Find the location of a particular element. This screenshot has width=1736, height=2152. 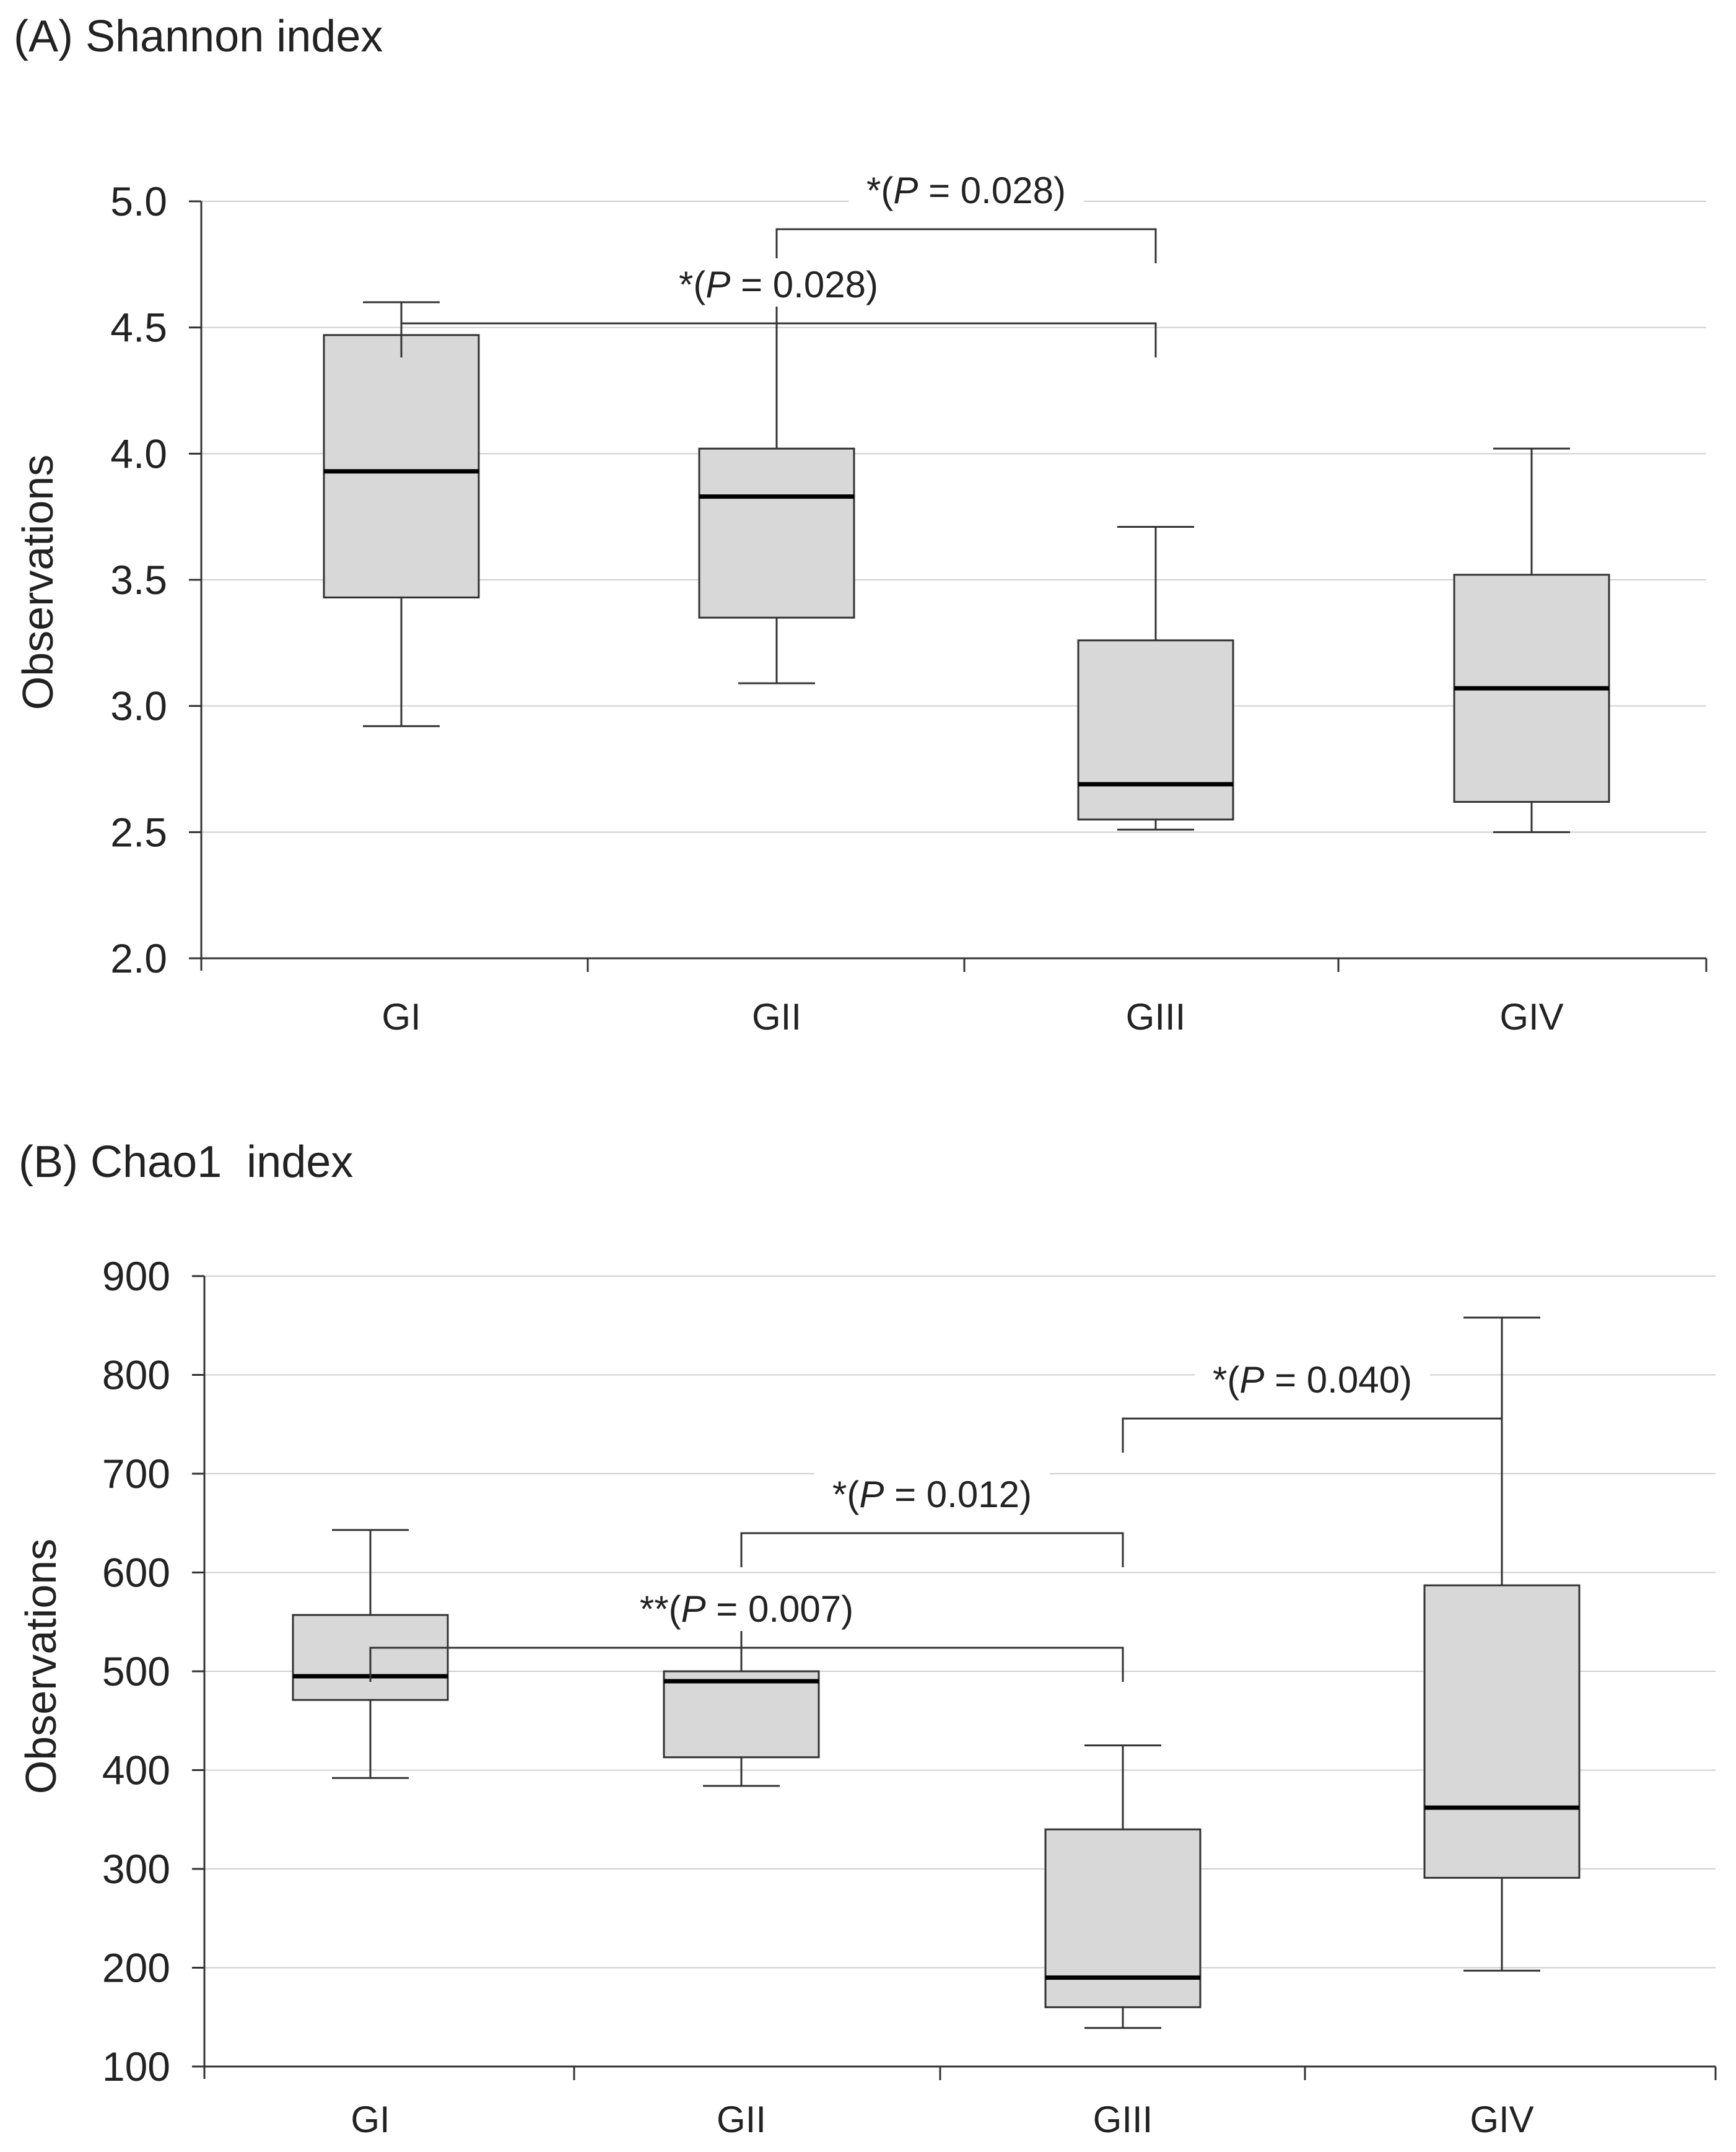

p-value-annotation: **(P = 0.007) is located at coordinates (746, 1609).